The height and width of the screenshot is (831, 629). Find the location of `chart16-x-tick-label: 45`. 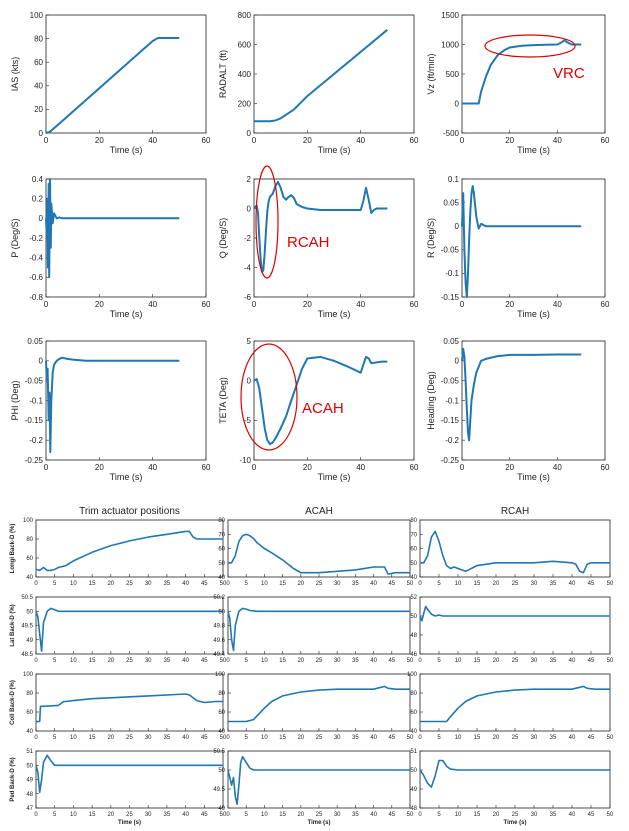

chart16-x-tick-label: 45 is located at coordinates (204, 738).